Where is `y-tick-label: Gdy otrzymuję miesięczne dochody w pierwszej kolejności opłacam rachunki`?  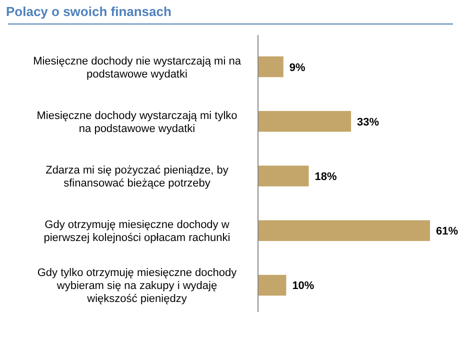
y-tick-label: Gdy otrzymuję miesięczne dochody w pierwszej kolejności opłacam rachunki is located at coordinates (137, 231).